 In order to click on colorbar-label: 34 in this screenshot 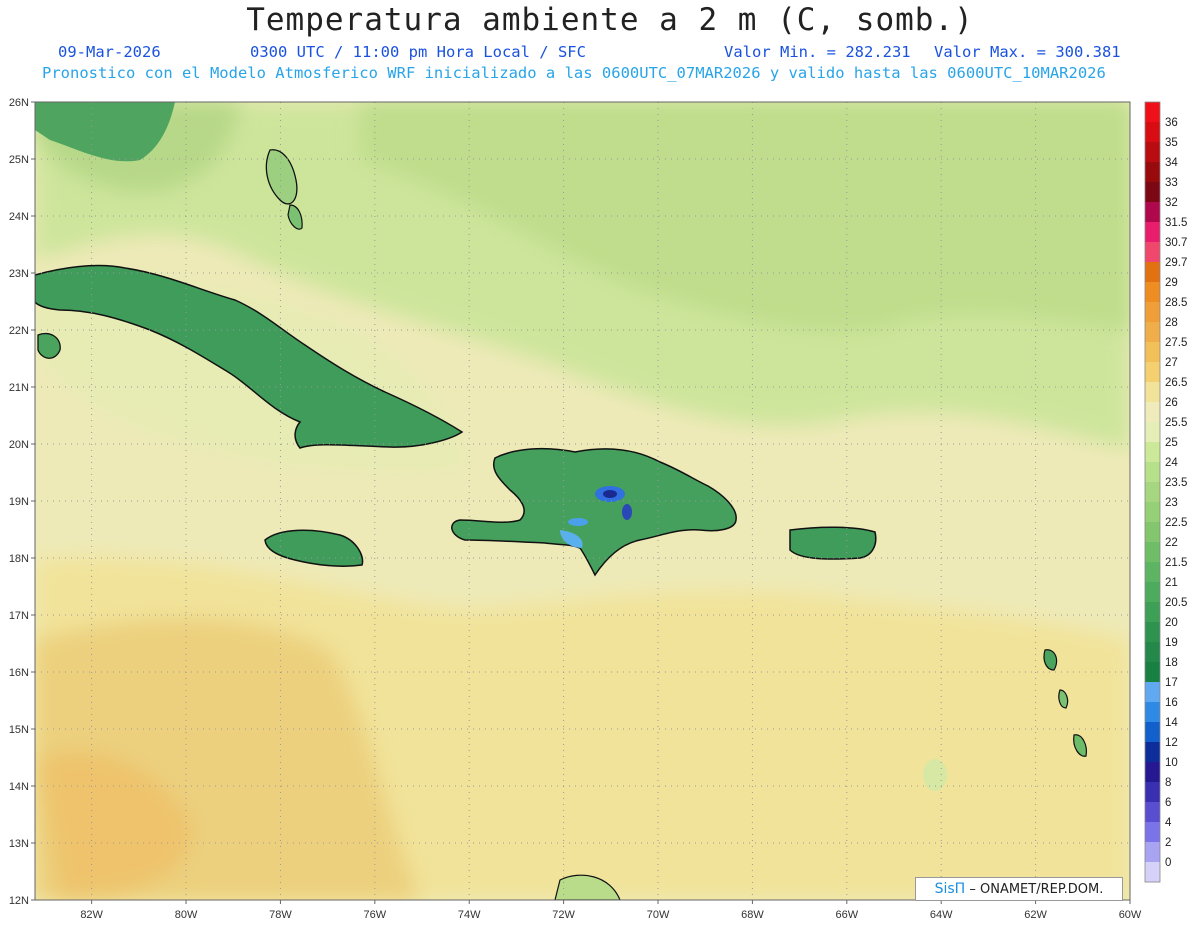, I will do `click(1171, 163)`.